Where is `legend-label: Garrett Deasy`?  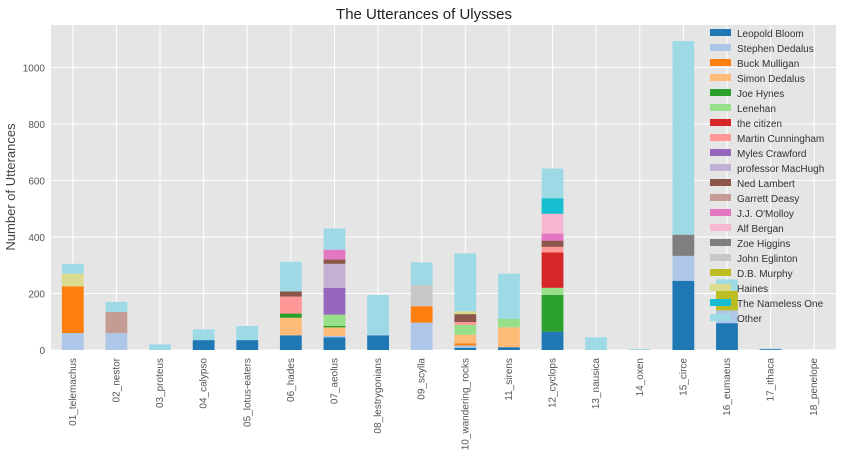
legend-label: Garrett Deasy is located at coordinates (768, 199).